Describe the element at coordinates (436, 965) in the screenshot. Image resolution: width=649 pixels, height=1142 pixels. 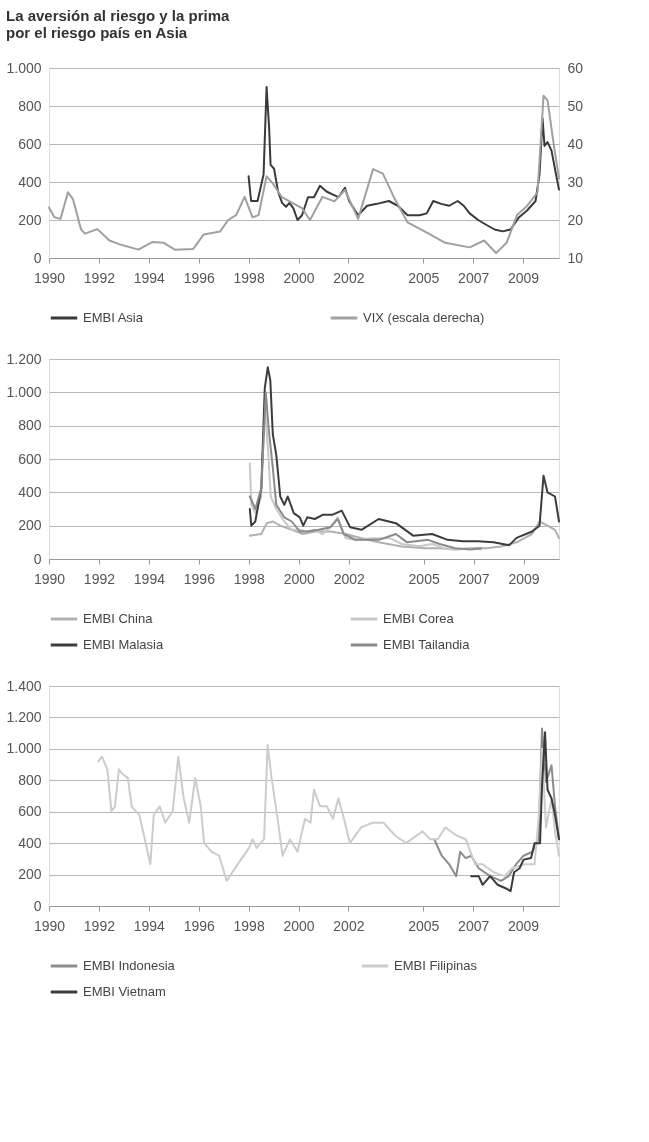
I see `legend-label: EMBI Filipinas` at that location.